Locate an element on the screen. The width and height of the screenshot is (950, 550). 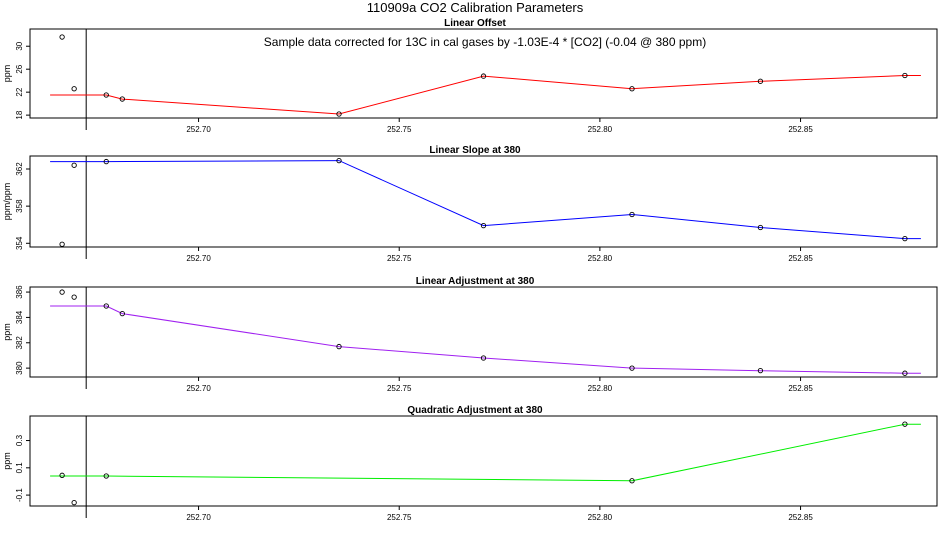
y-tick-label: 384 is located at coordinates (19, 317).